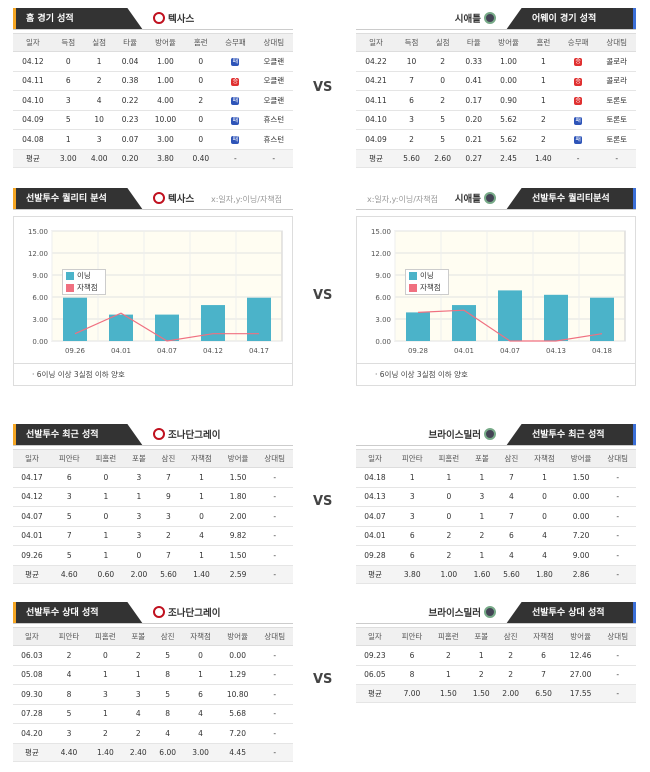 The height and width of the screenshot is (772, 650). I want to click on table-cell: 2.00, so click(238, 516).